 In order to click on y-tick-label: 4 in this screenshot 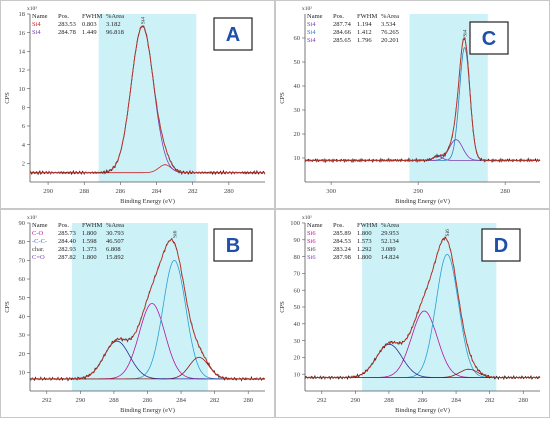, I will do `click(24, 145)`.